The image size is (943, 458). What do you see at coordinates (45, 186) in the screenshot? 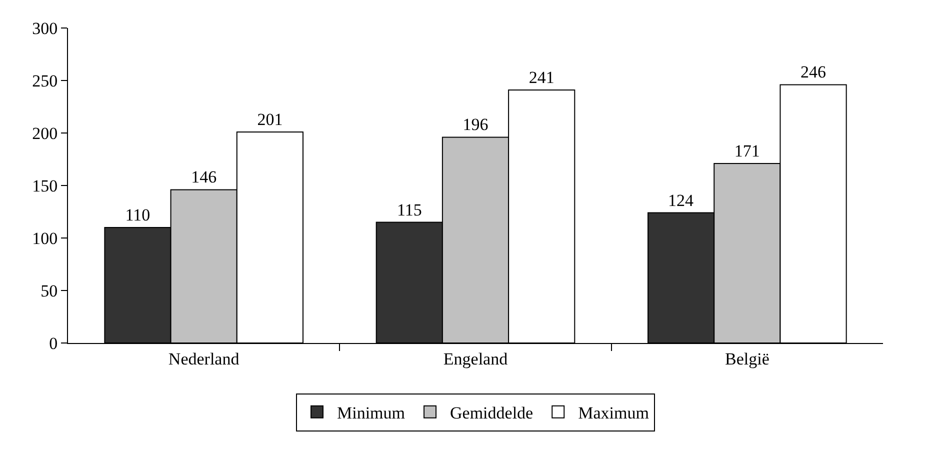
I see `y-tick-label: 150` at bounding box center [45, 186].